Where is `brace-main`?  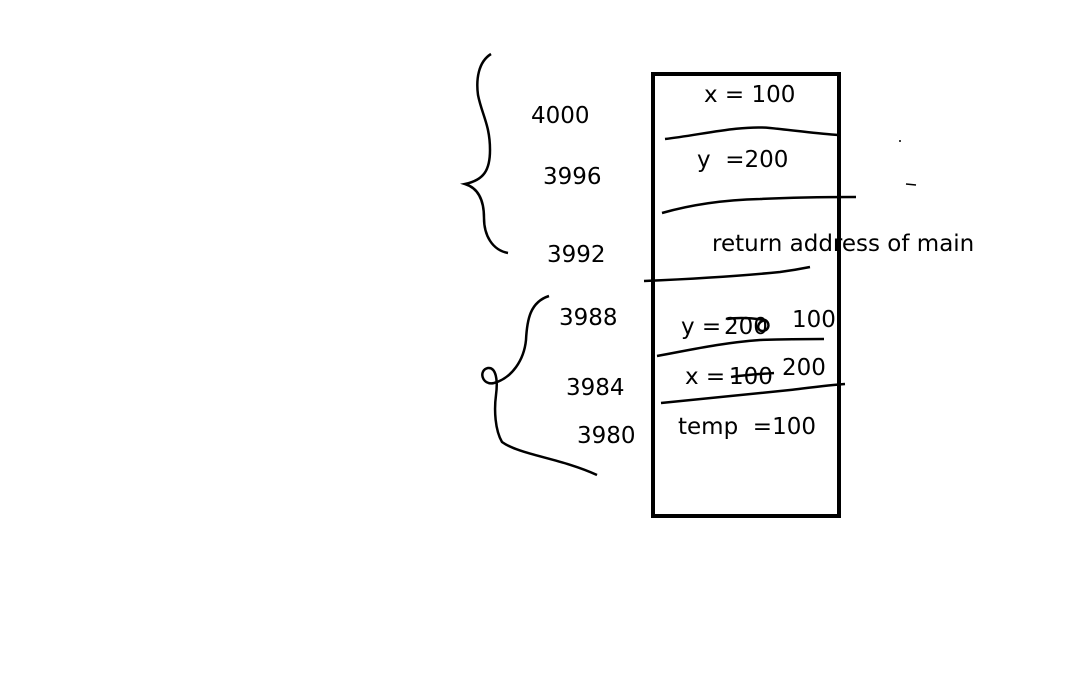 brace-main is located at coordinates (484, 153).